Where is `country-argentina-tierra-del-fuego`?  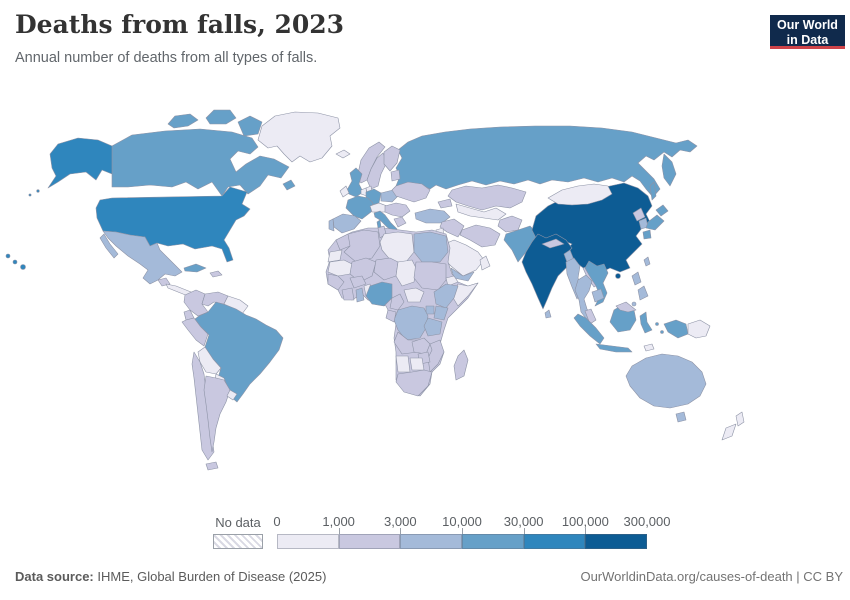 country-argentina-tierra-del-fuego is located at coordinates (212, 466).